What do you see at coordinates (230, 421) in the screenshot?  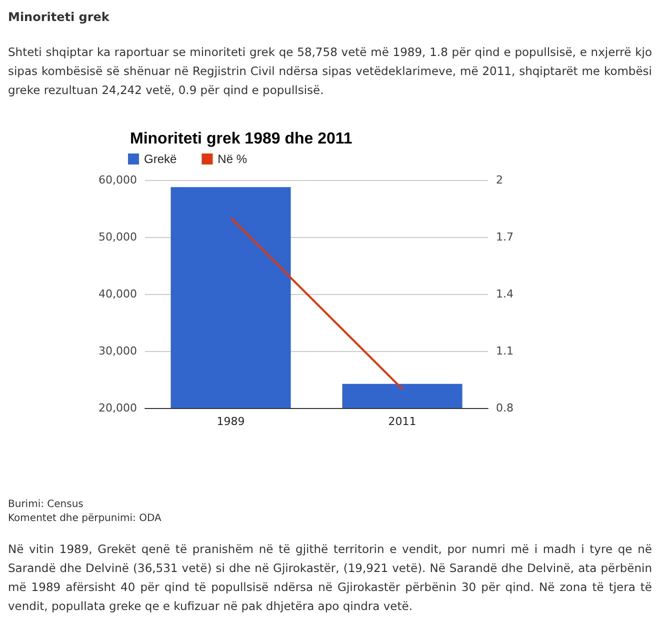 I see `x-tick-label: 1989` at bounding box center [230, 421].